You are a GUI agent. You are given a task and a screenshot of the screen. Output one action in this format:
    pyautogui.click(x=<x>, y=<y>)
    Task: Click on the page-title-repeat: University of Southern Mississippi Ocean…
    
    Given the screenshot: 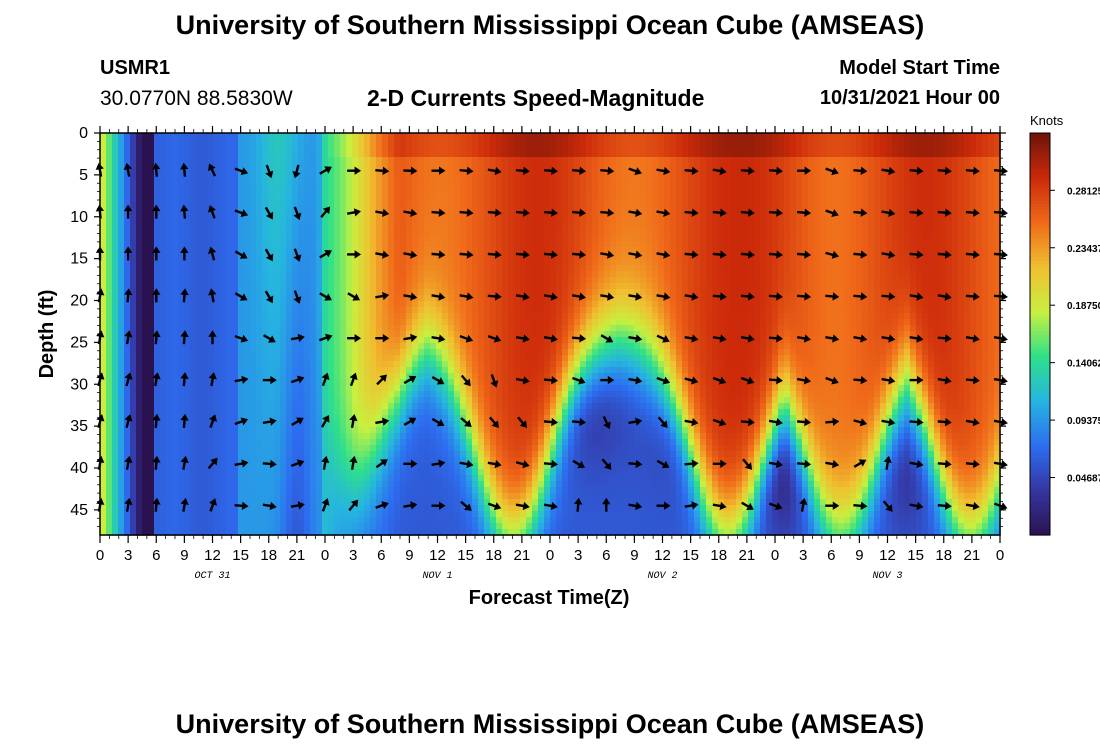 What is the action you would take?
    pyautogui.click(x=550, y=724)
    